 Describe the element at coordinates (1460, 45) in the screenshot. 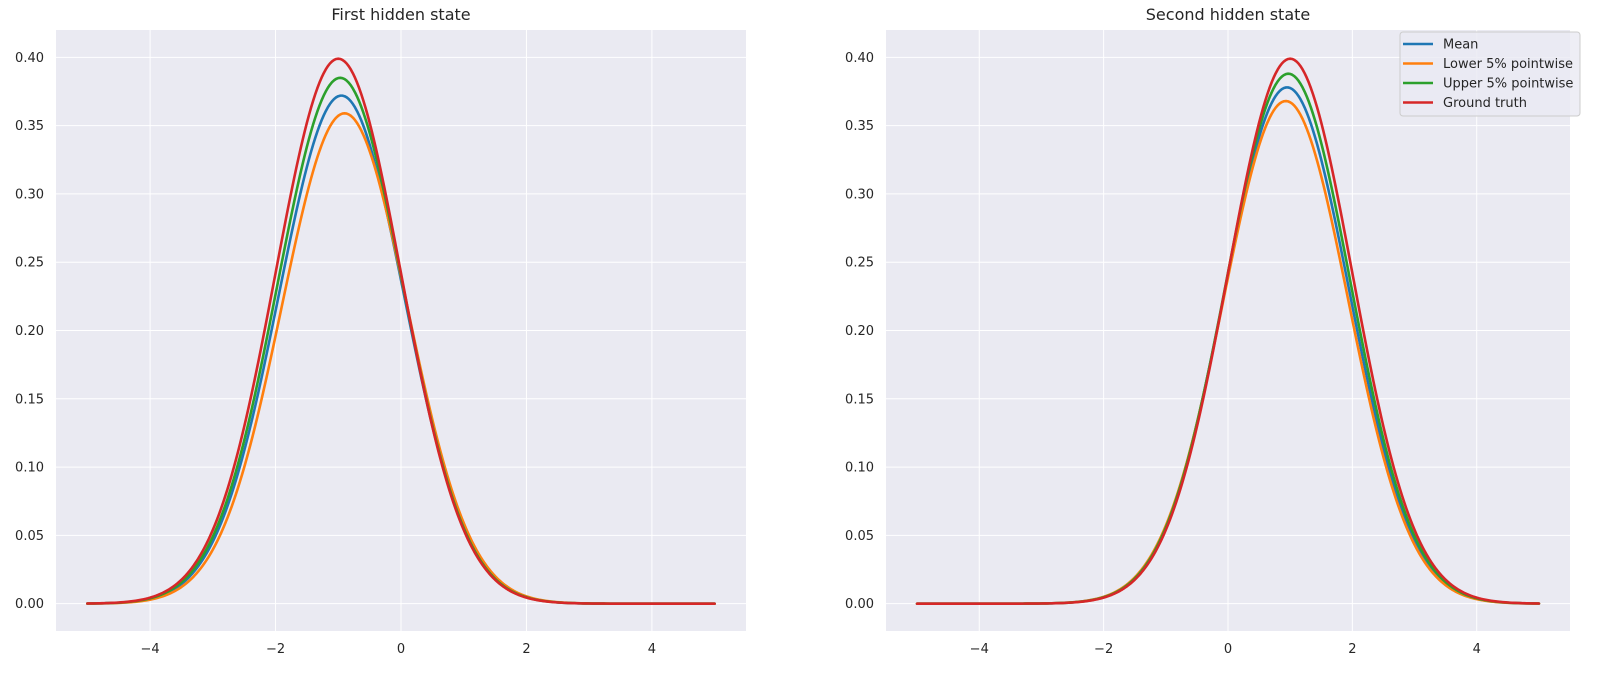

I see `legend-label: Mean` at that location.